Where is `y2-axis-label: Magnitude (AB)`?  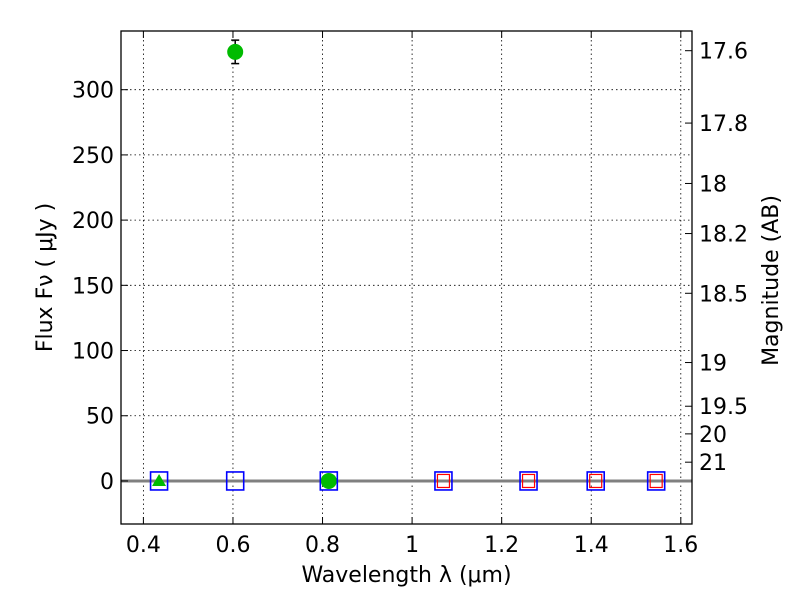 y2-axis-label: Magnitude (AB) is located at coordinates (771, 280).